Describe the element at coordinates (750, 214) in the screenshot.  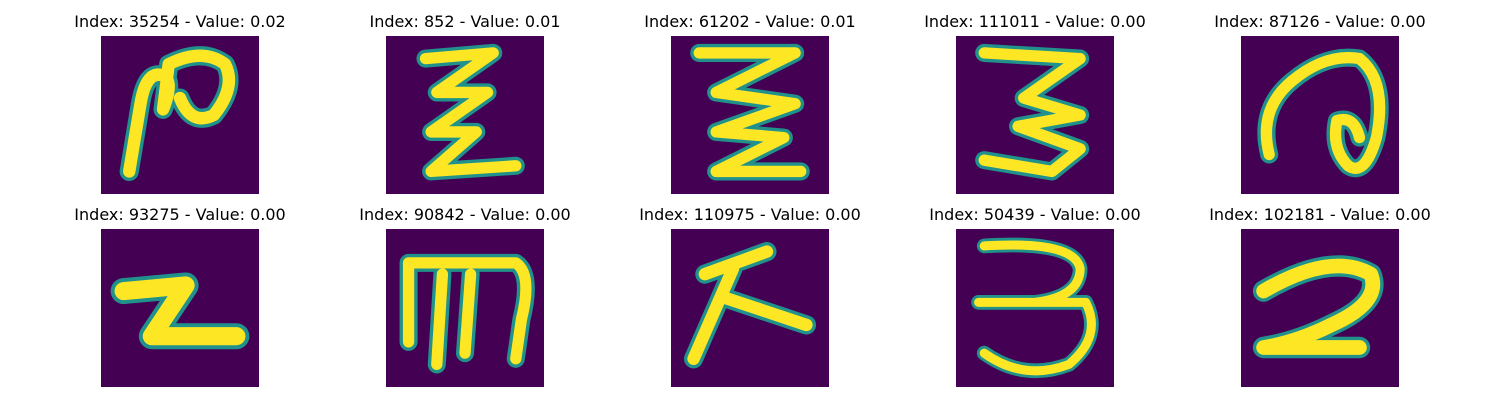
I see `panel-title: Index: 110975 - Value: 0.00` at that location.